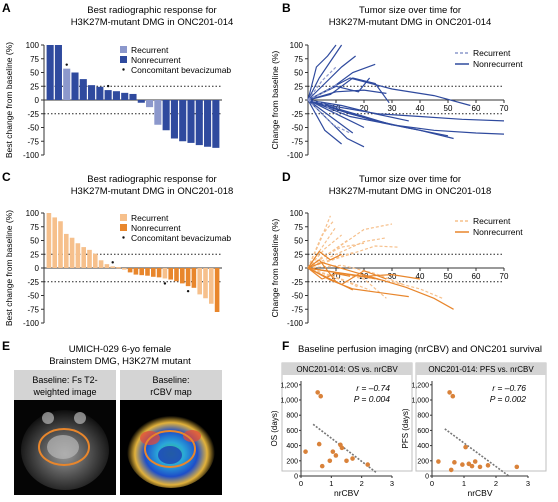  I want to click on x-tick-label: 3, so click(392, 483).